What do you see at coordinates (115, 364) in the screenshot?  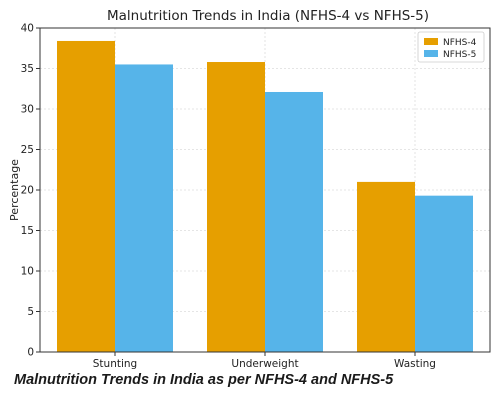 I see `x-tick-label: Stunting` at bounding box center [115, 364].